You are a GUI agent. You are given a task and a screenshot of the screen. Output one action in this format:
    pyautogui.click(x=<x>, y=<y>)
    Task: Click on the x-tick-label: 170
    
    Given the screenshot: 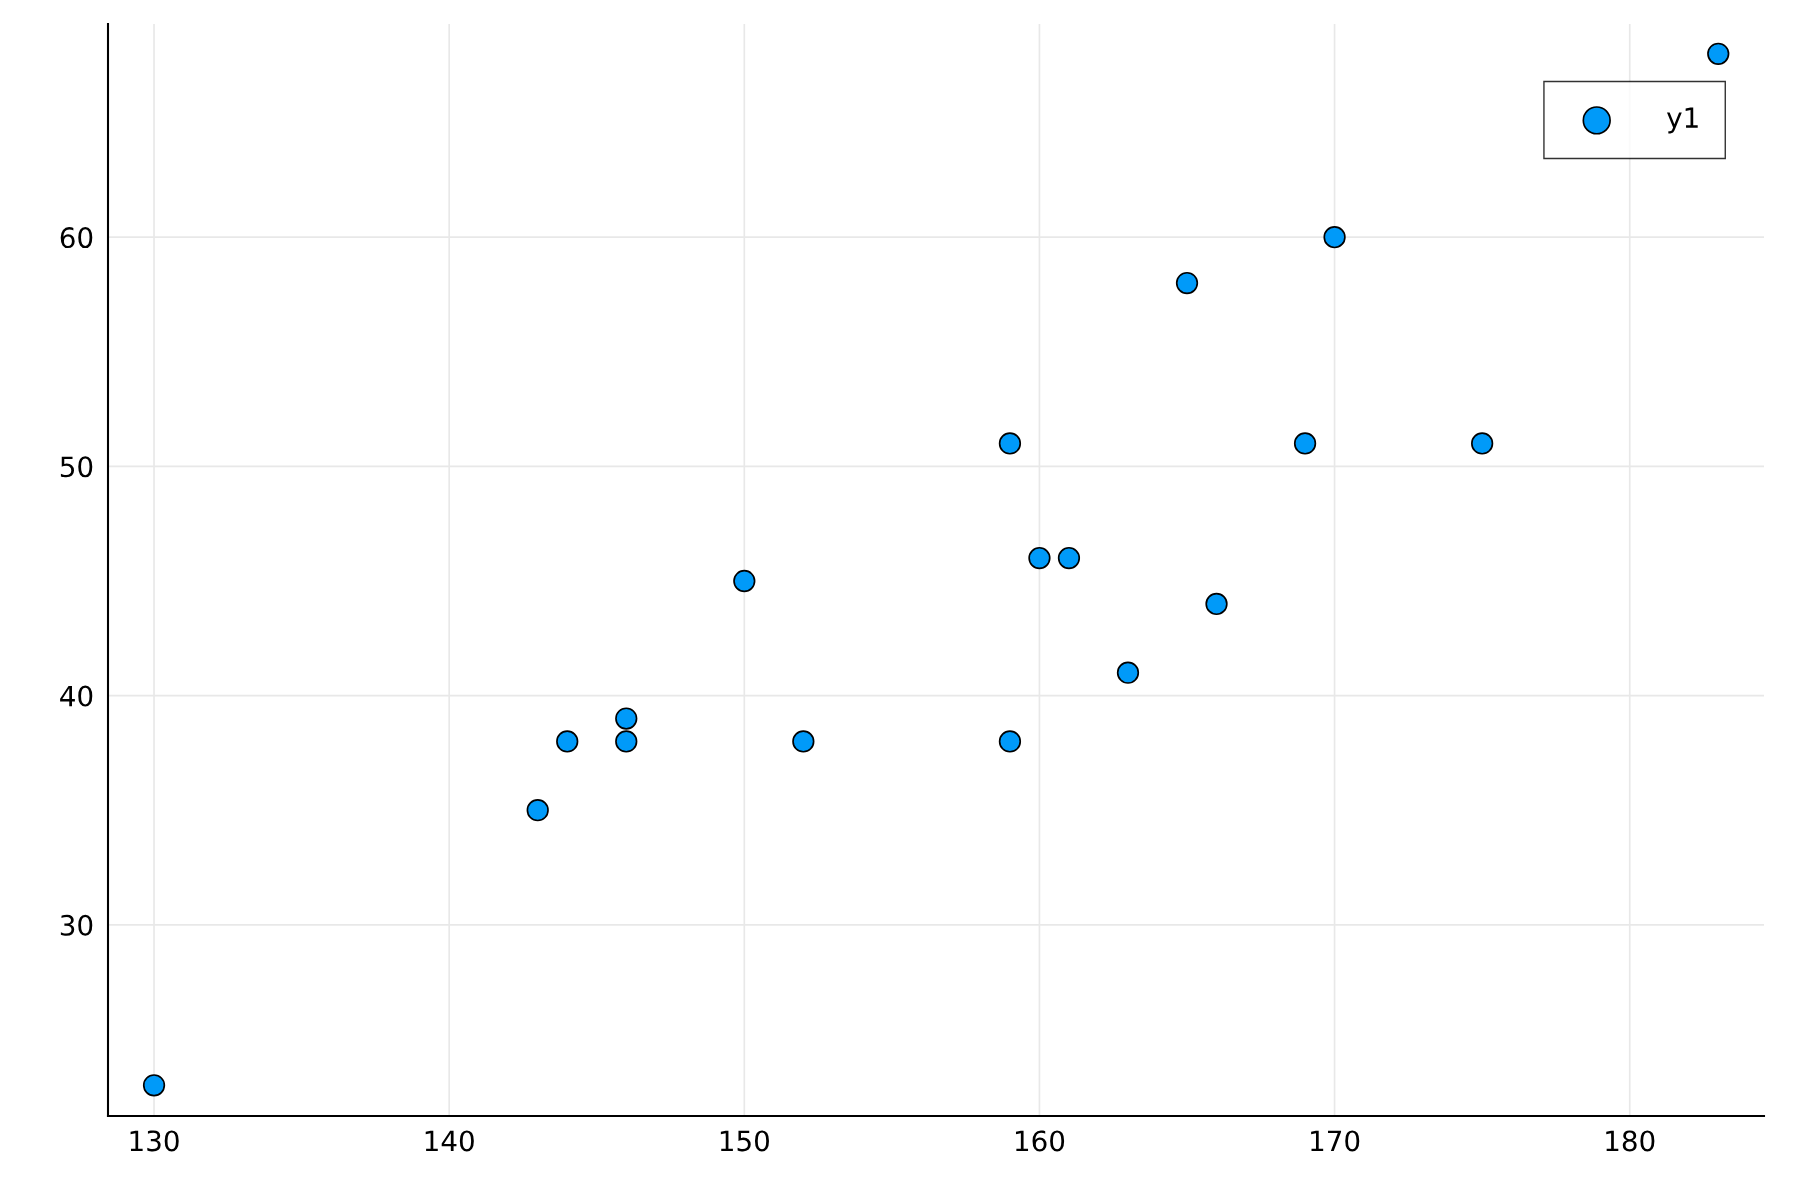 What is the action you would take?
    pyautogui.click(x=1335, y=1141)
    